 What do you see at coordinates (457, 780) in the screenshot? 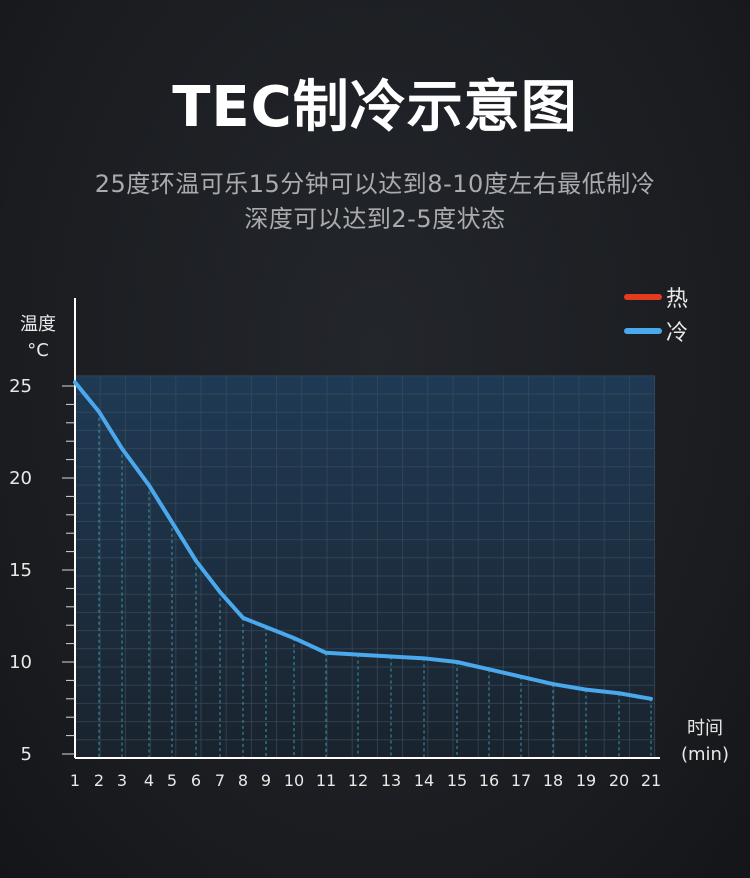
I see `x-tick-label: 15` at bounding box center [457, 780].